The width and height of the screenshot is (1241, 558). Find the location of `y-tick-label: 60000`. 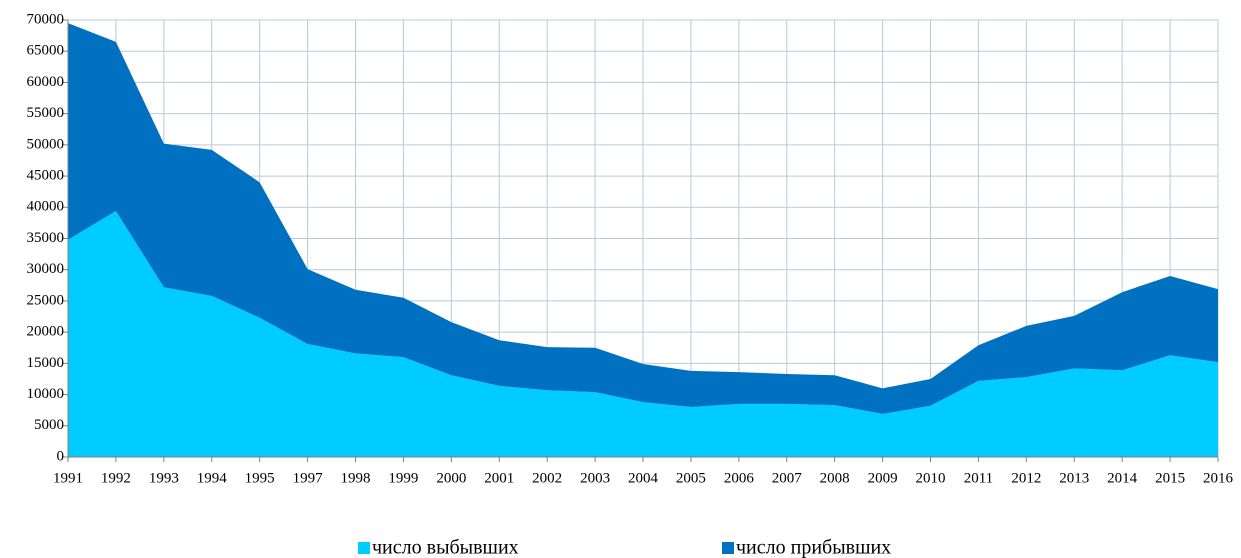

y-tick-label: 60000 is located at coordinates (46, 82).